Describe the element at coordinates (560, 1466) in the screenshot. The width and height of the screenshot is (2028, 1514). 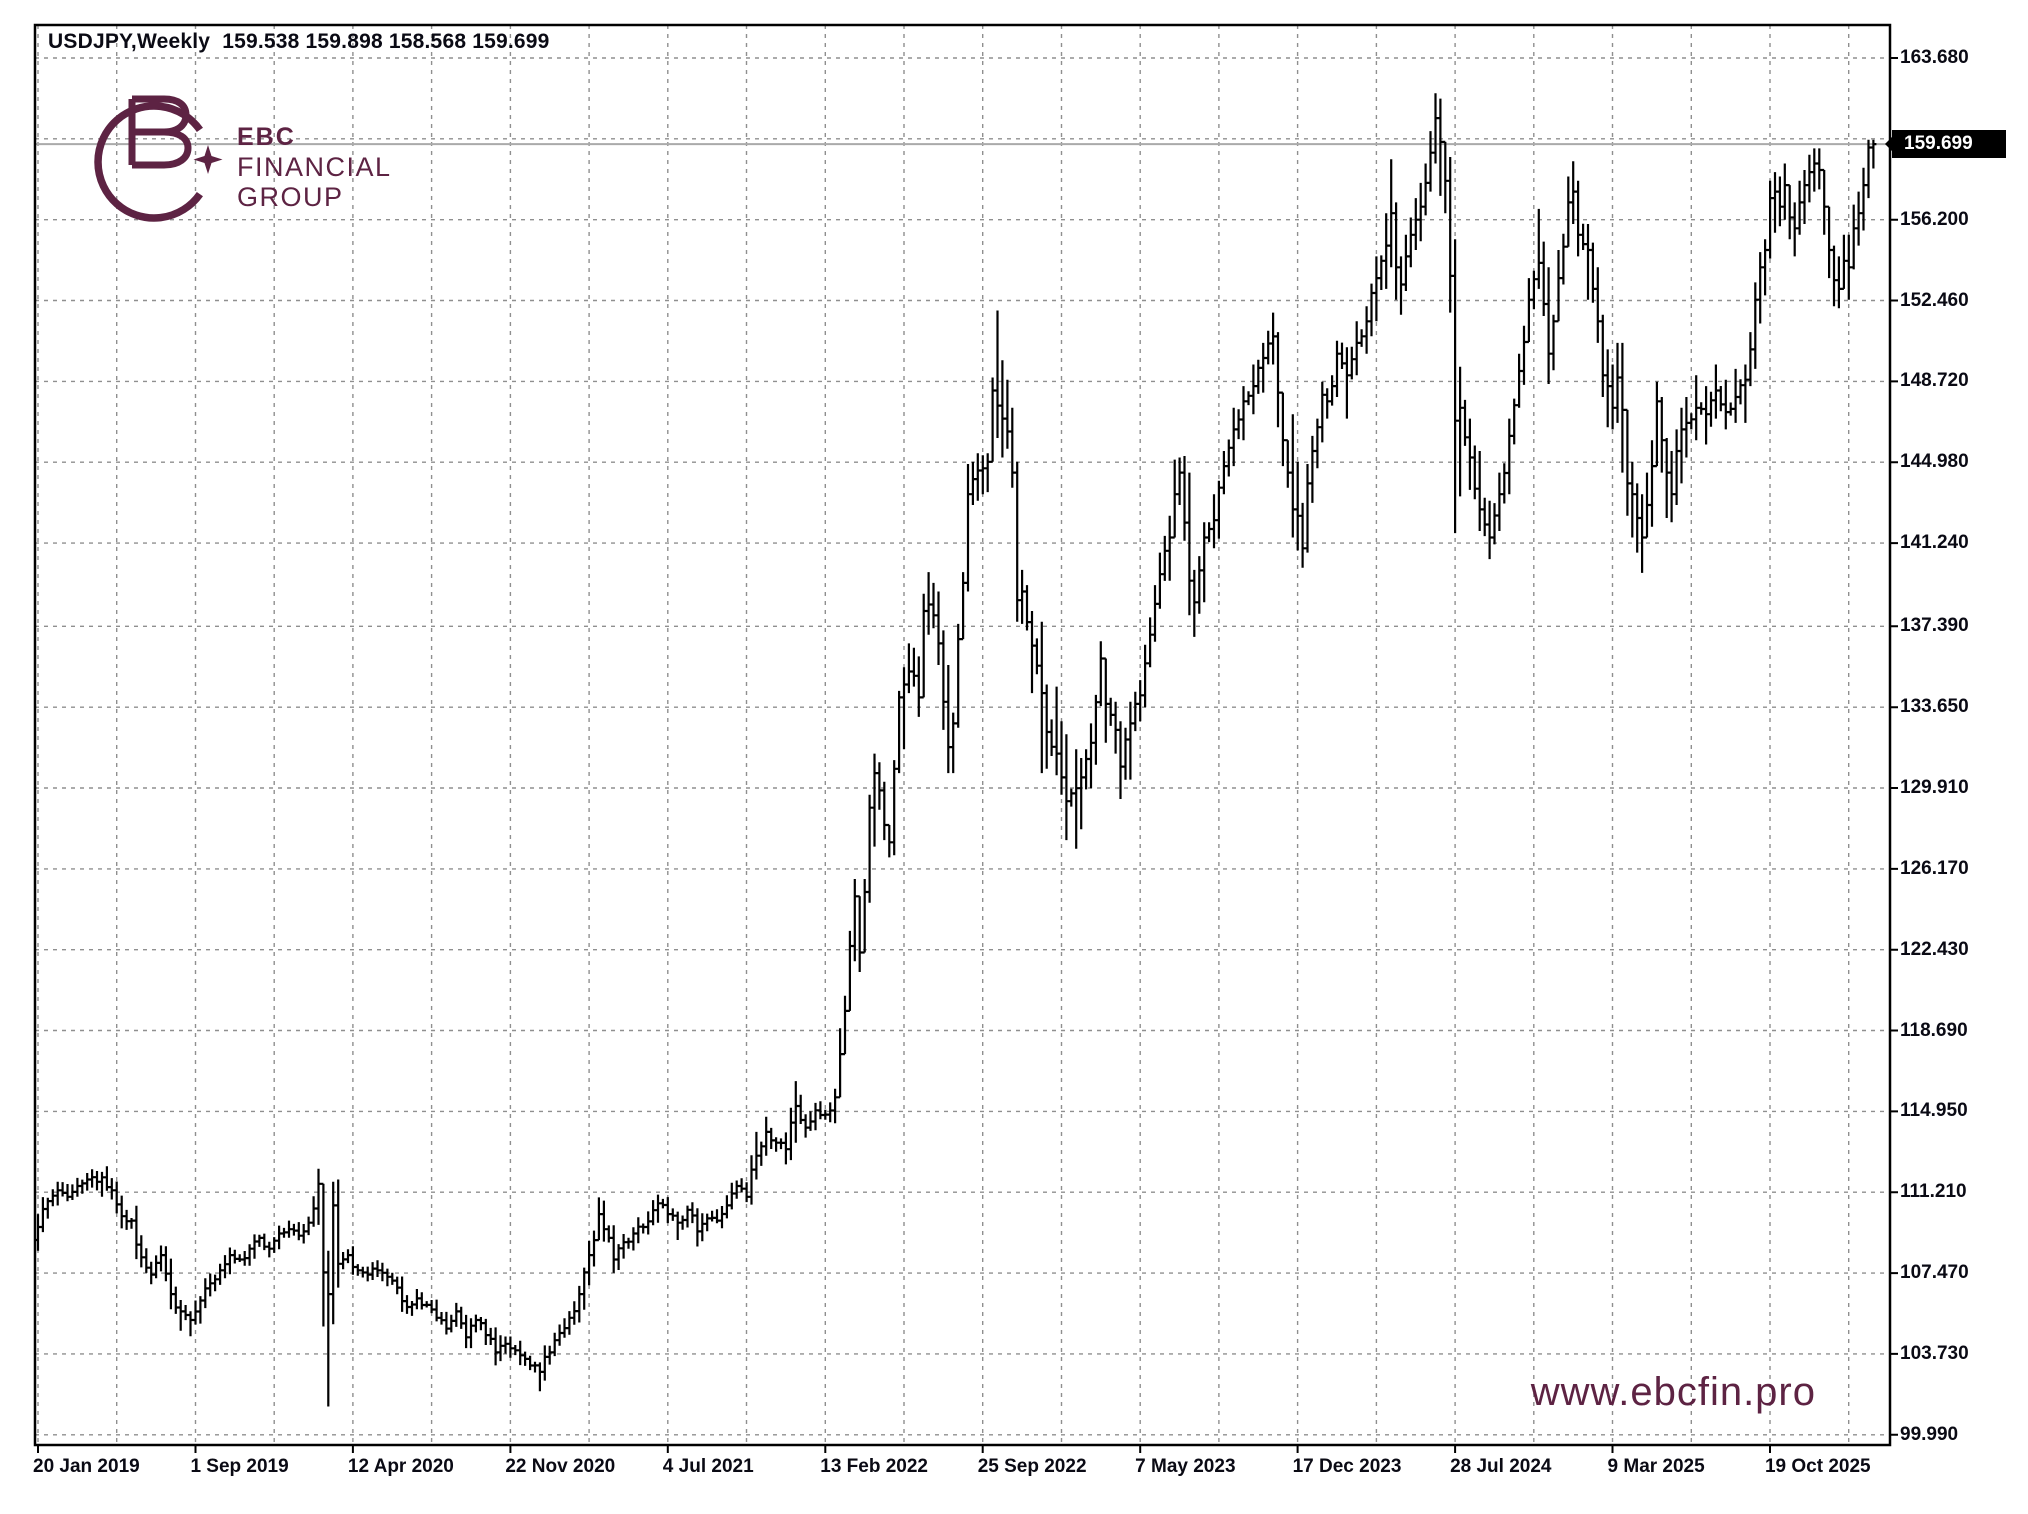
I see `time-scale-label: 22 Nov 2020` at that location.